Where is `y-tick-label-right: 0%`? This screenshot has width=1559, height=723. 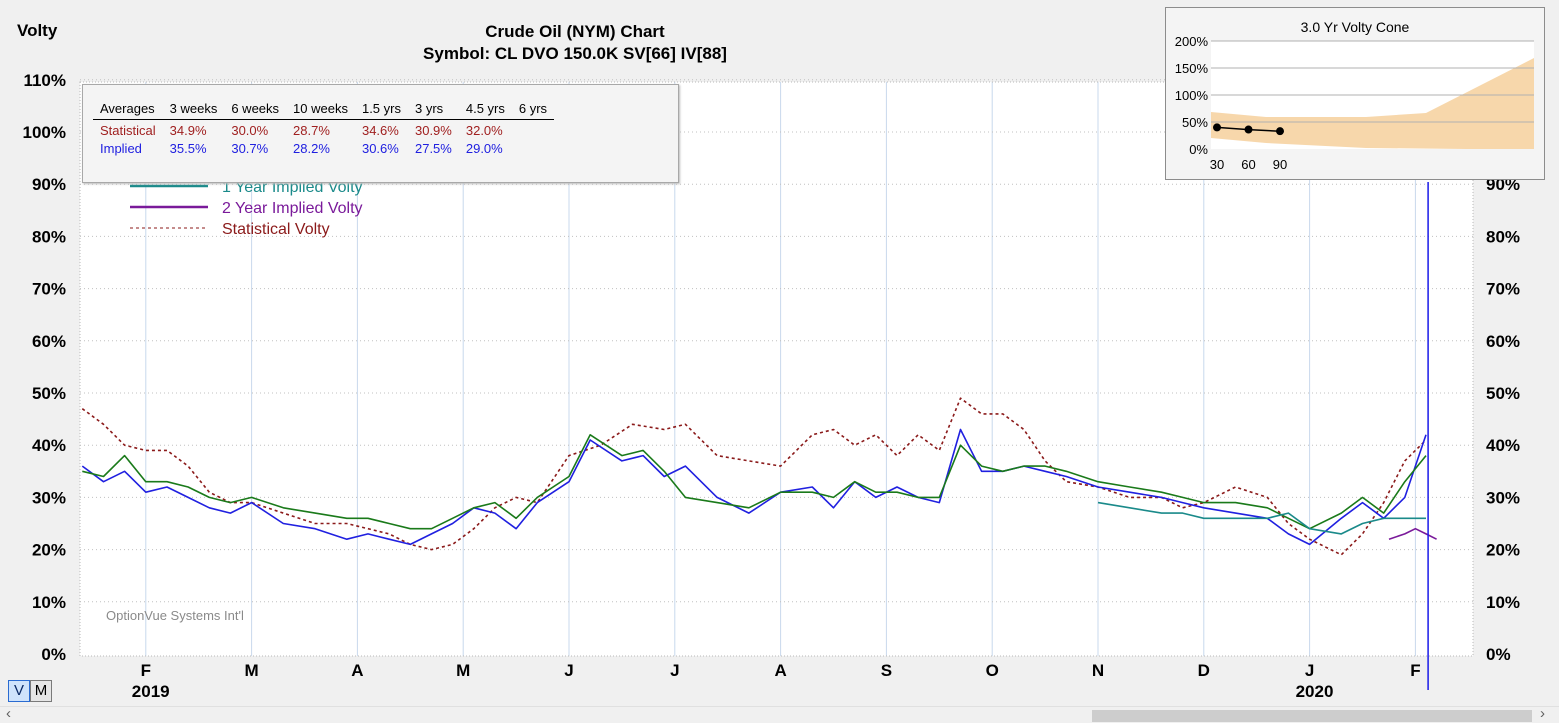
y-tick-label-right: 0% is located at coordinates (1498, 654).